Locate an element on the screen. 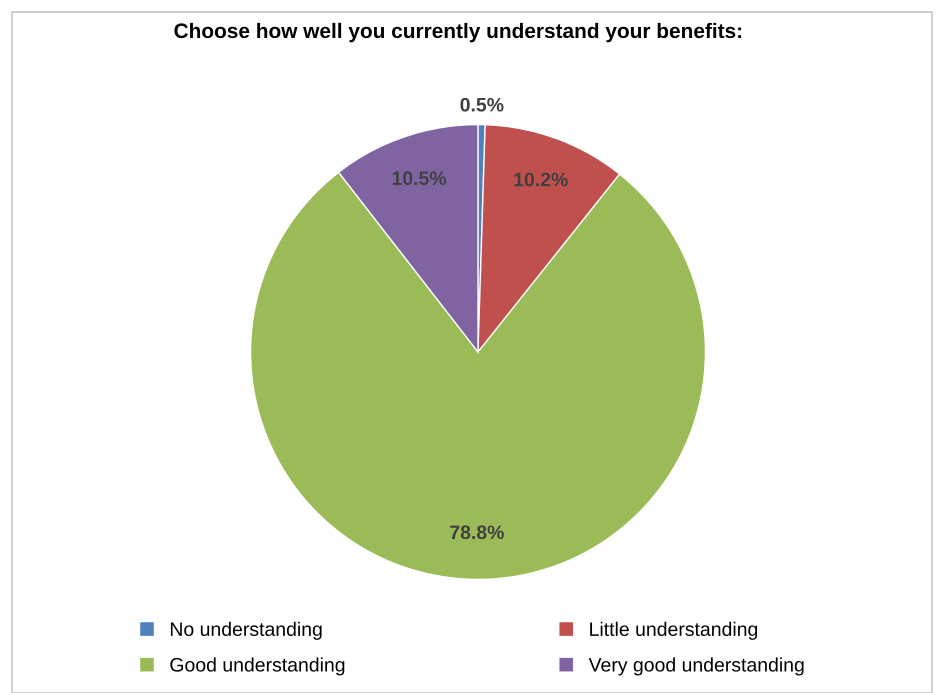 This screenshot has height=693, width=945. data-label: 0.5% is located at coordinates (482, 105).